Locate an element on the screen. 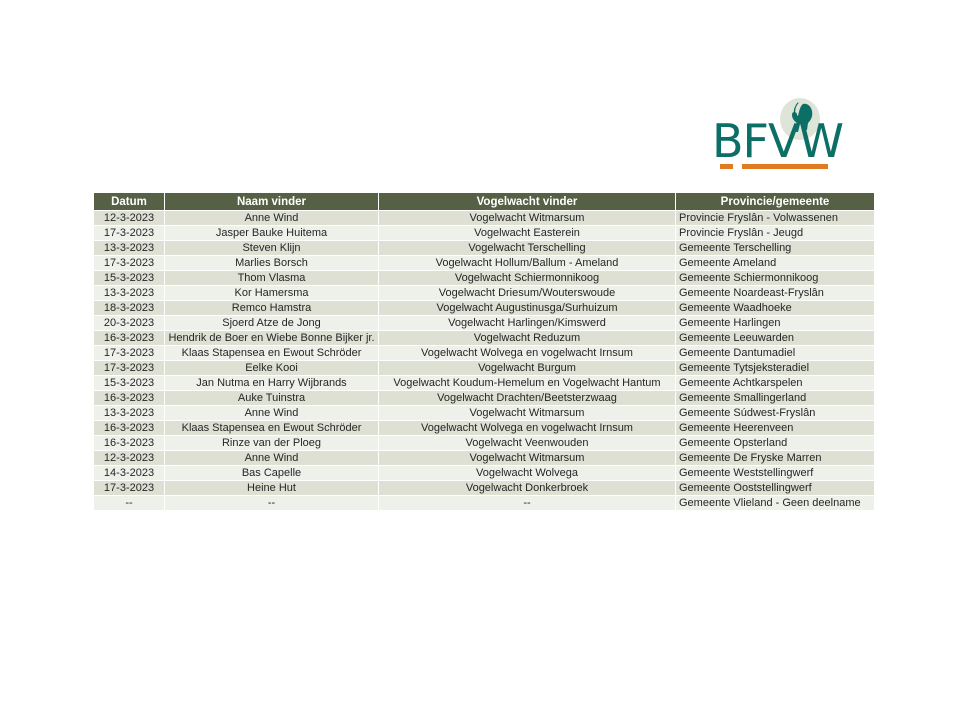 The image size is (960, 720). bfvw-logo: BFVW is located at coordinates (780, 134).